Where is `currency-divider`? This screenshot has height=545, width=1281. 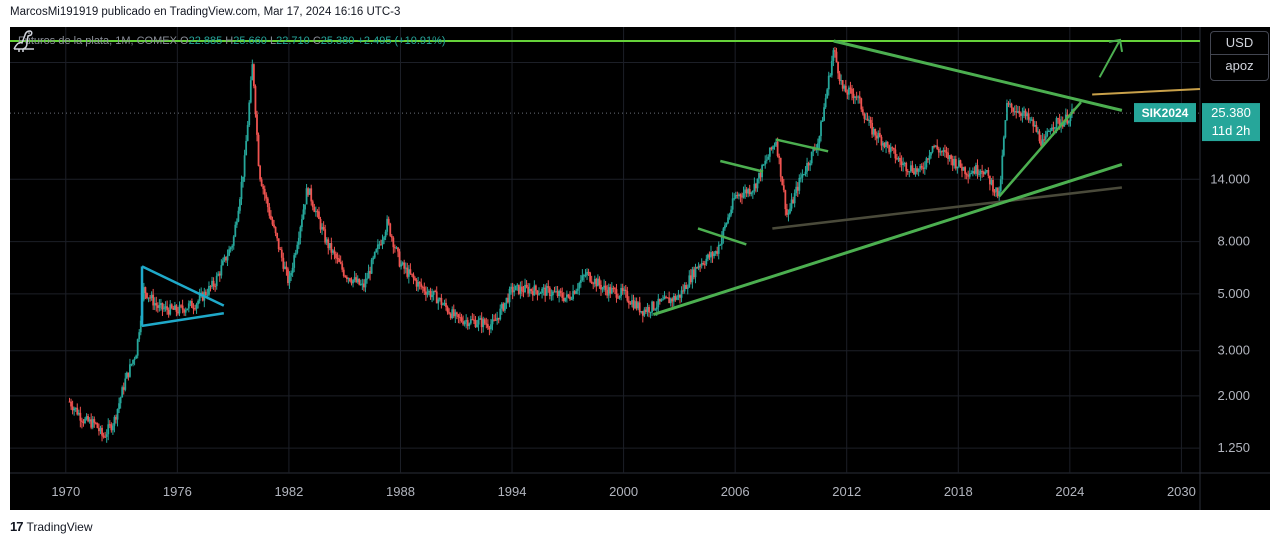 currency-divider is located at coordinates (1239, 54).